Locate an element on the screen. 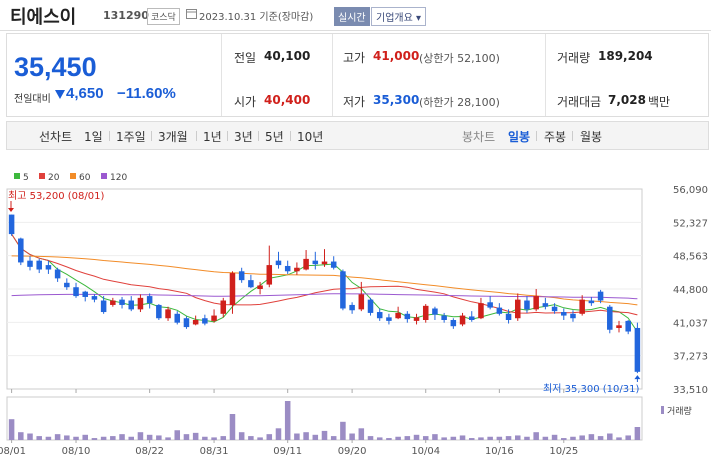  stock-name: 티에스이 is located at coordinates (43, 17).